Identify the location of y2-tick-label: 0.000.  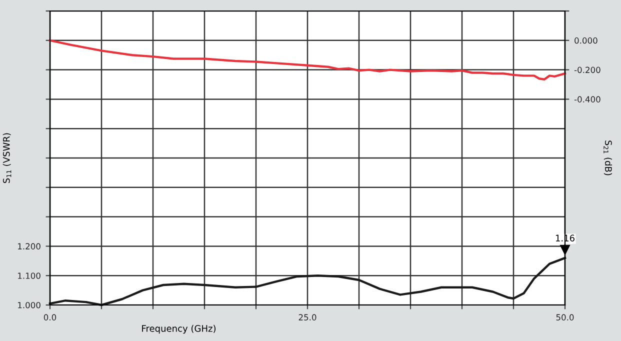
(586, 40).